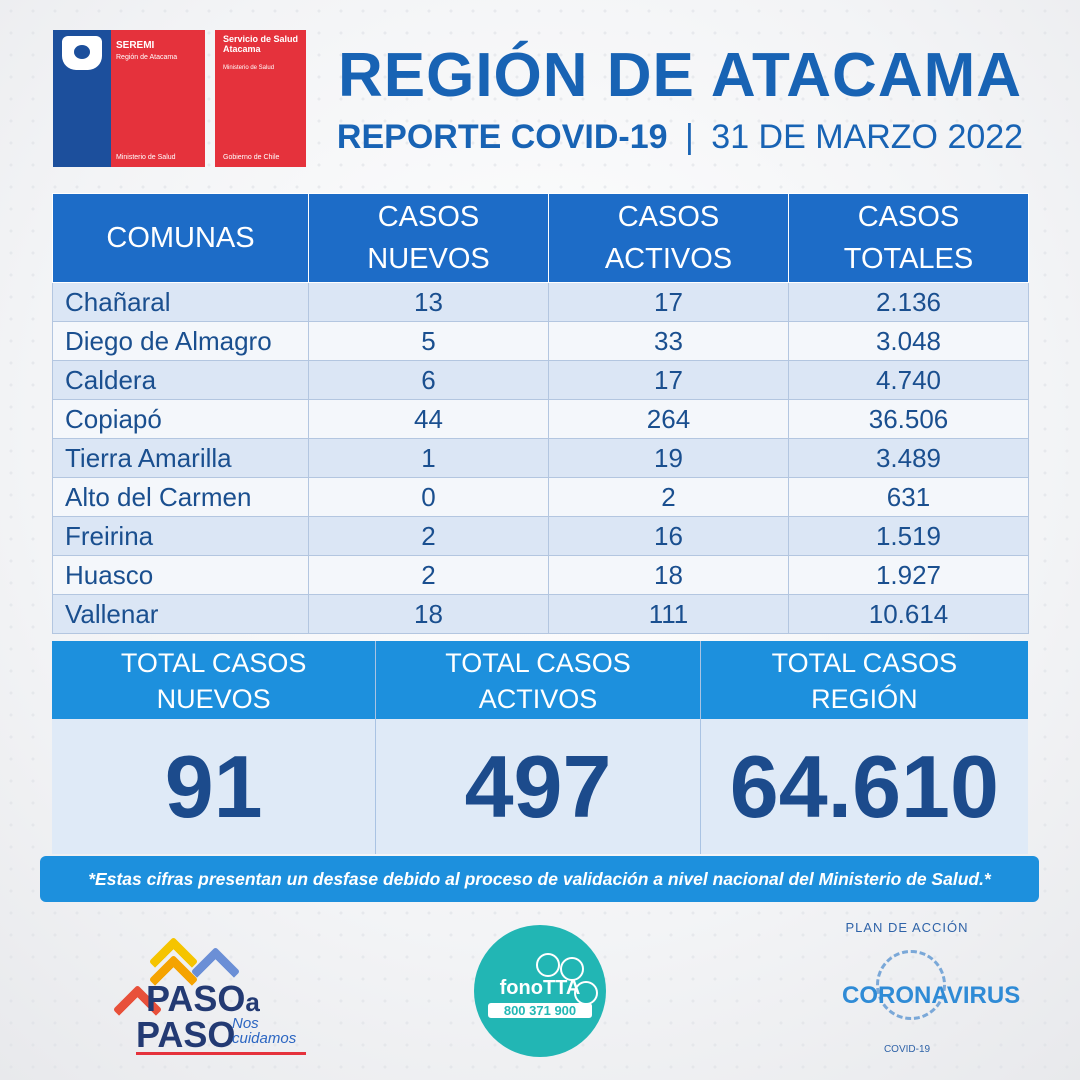  Describe the element at coordinates (864, 680) in the screenshot. I see `total-region-label: TOTAL CASOS REGIÓN` at that location.